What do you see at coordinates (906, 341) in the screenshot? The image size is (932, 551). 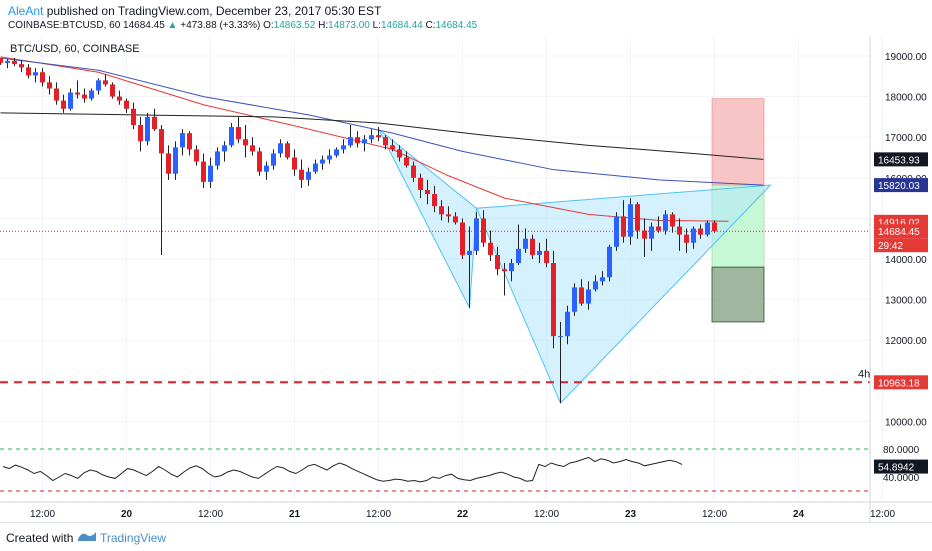 I see `price-tick-label: 12000.00` at bounding box center [906, 341].